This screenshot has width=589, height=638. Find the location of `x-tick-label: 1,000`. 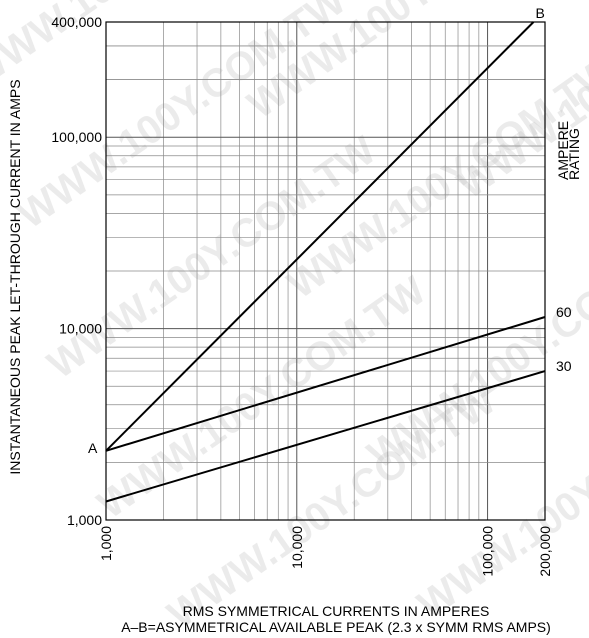

x-tick-label: 1,000 is located at coordinates (106, 543).